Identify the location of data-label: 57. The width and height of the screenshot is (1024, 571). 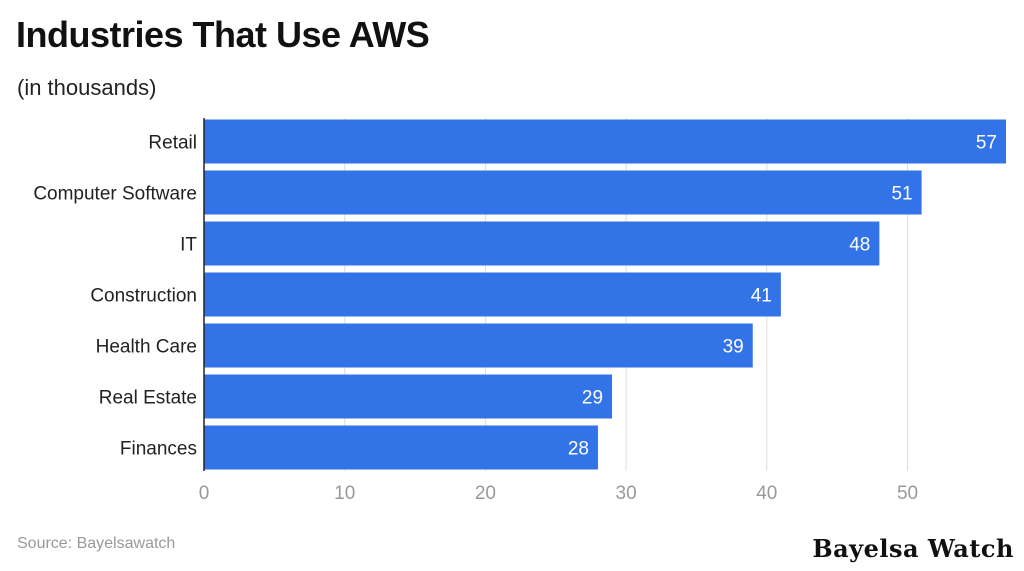
(986, 143).